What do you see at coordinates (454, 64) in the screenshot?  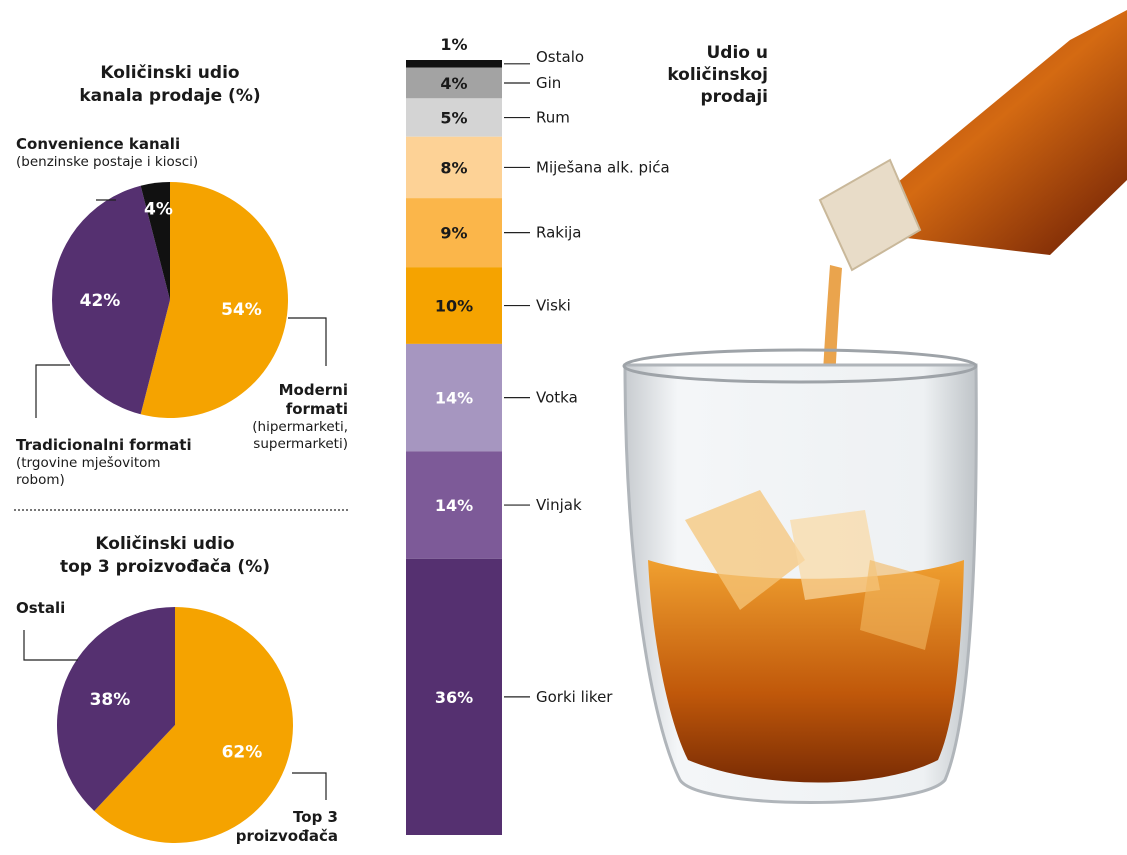 I see `stack-segment-ostalo` at bounding box center [454, 64].